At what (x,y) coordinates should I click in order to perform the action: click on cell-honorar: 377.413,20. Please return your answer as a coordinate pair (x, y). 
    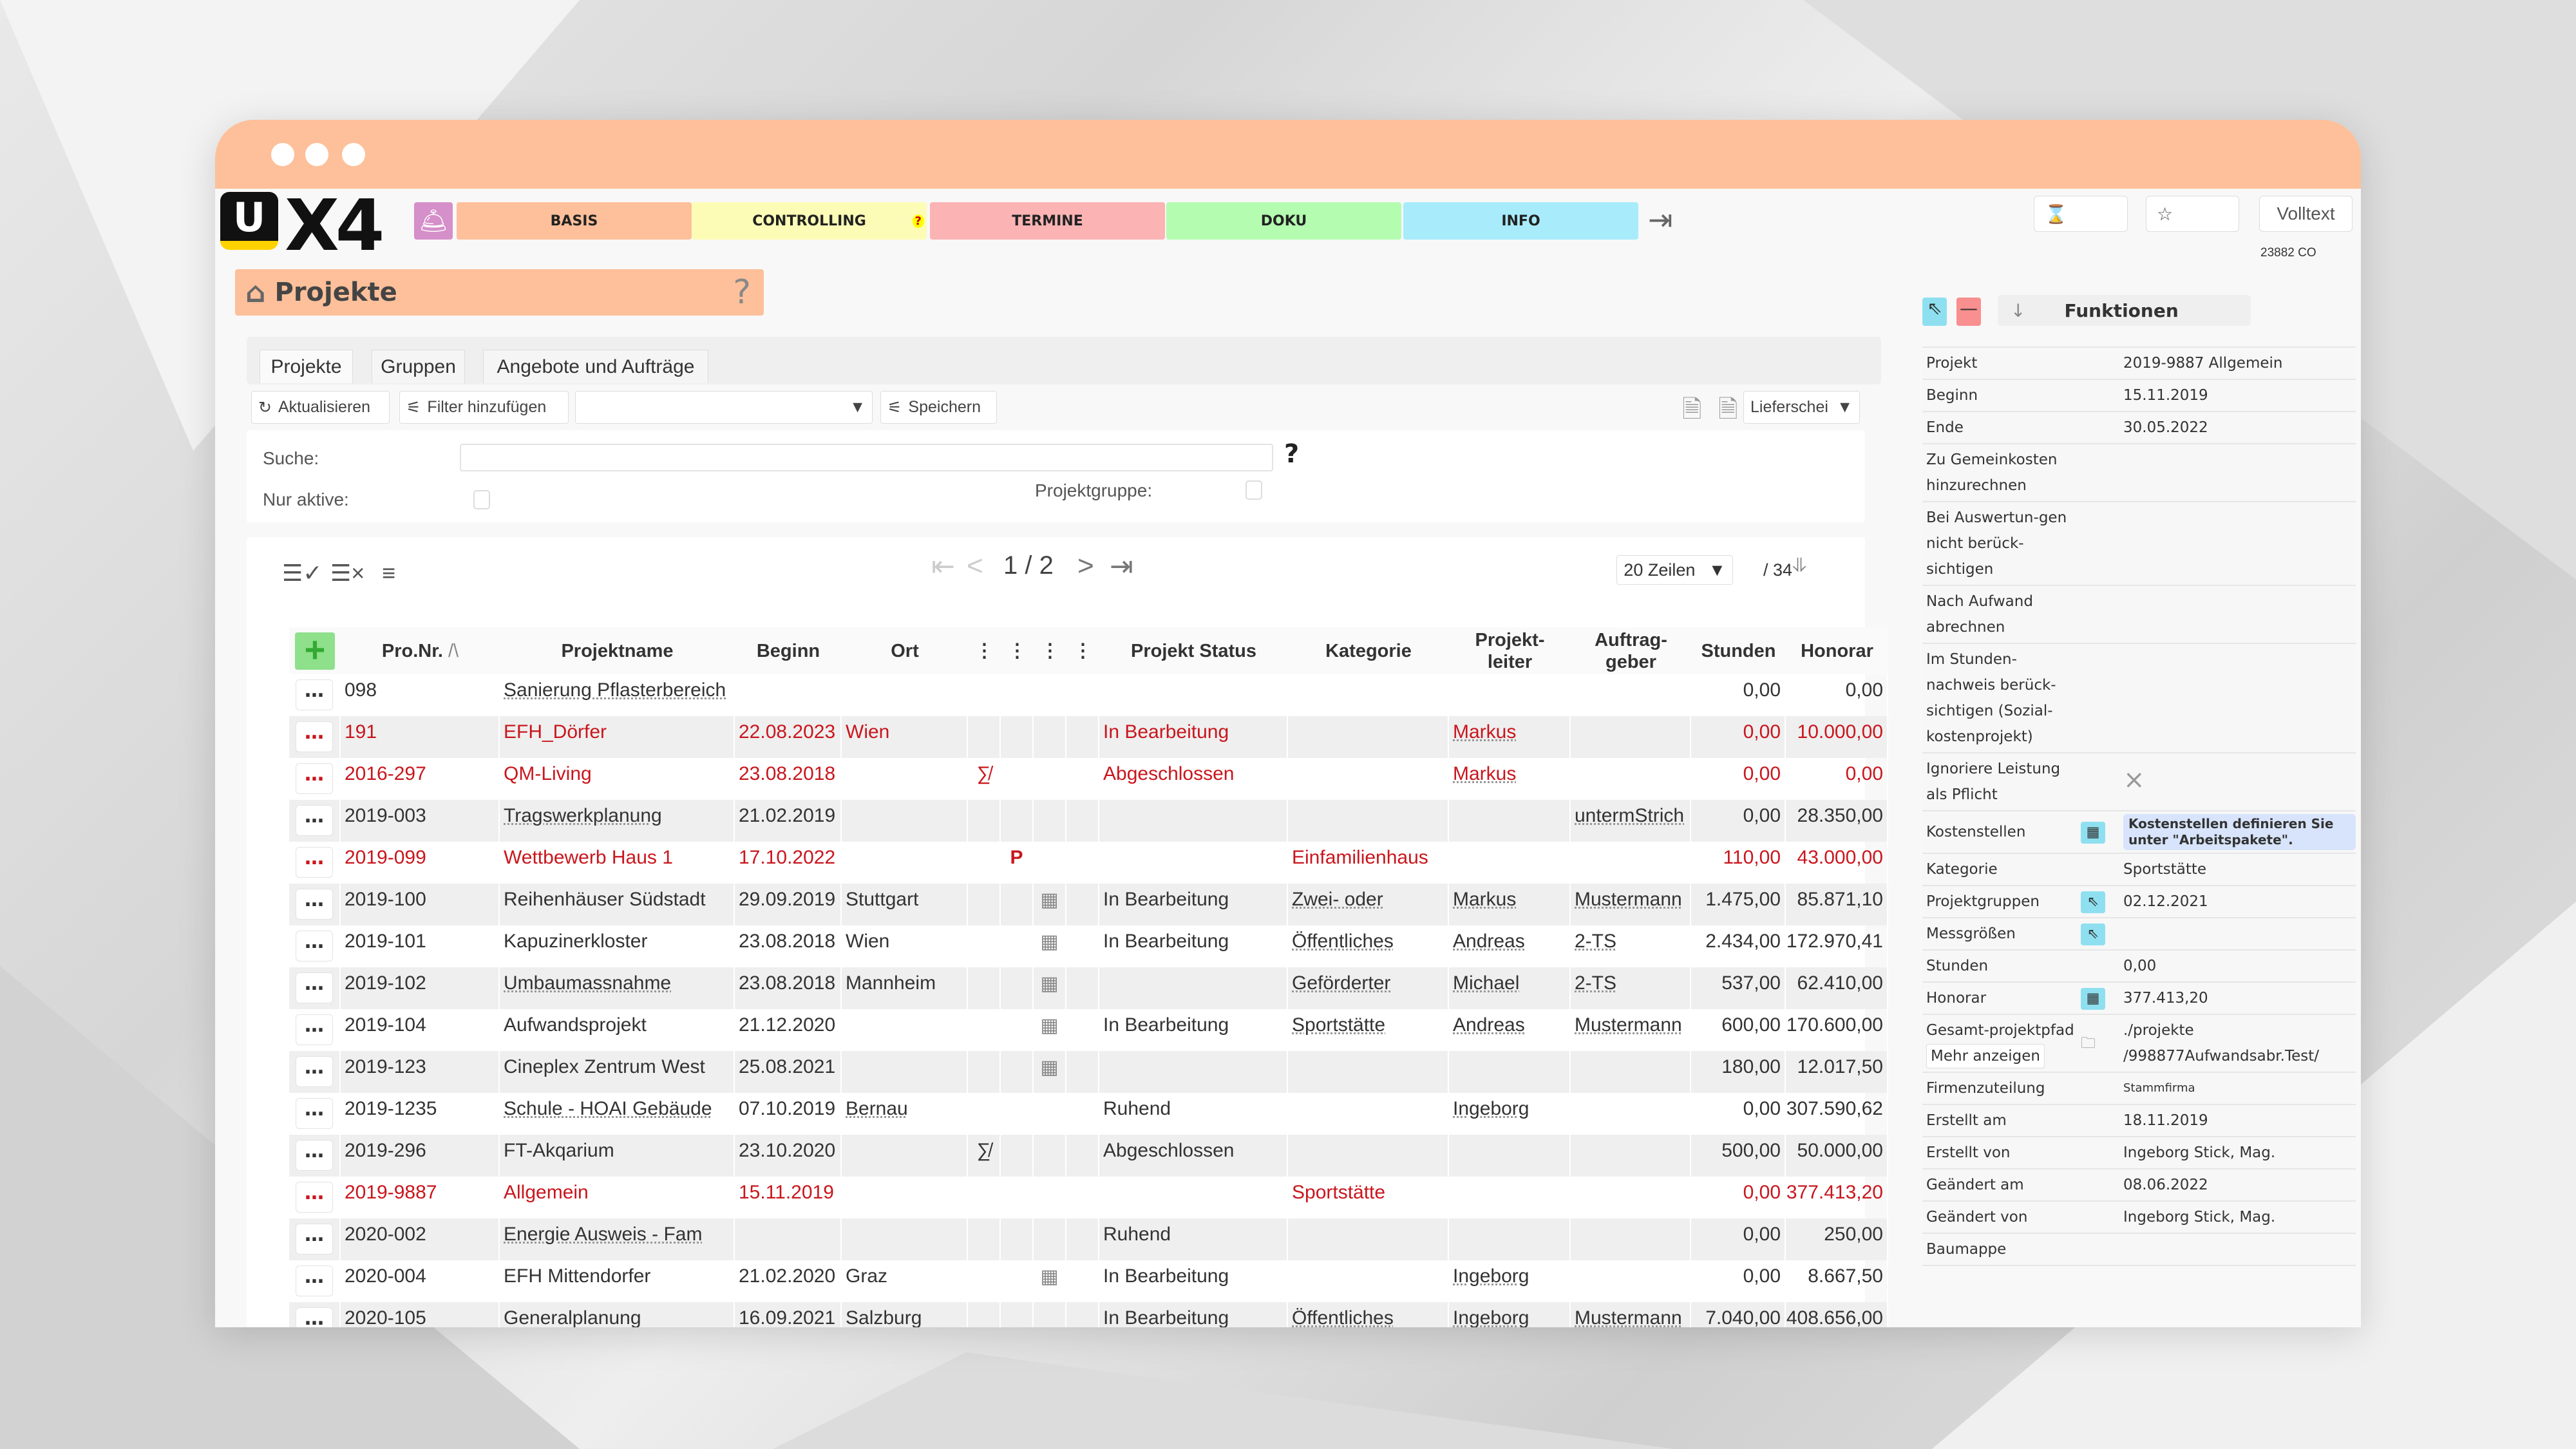
    Looking at the image, I should click on (1837, 1197).